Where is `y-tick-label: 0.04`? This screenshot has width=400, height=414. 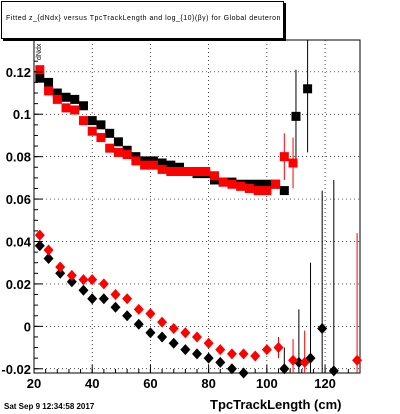
y-tick-label: 0.04 is located at coordinates (19, 241).